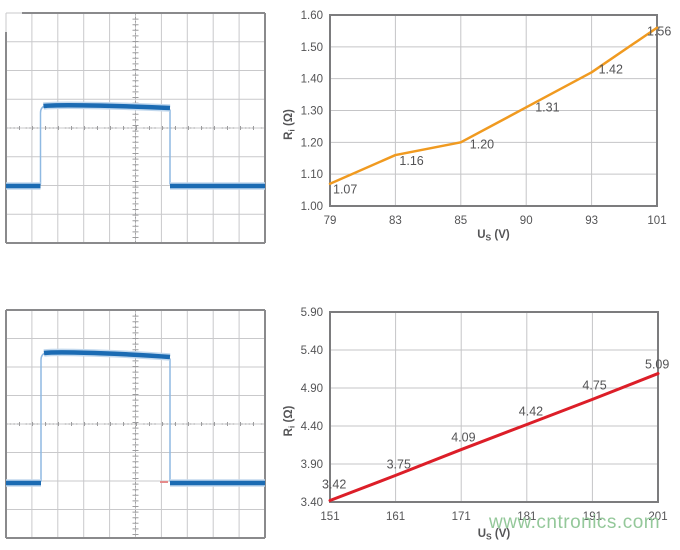  What do you see at coordinates (329, 517) in the screenshot?
I see `x-axis-tick-label: 151` at bounding box center [329, 517].